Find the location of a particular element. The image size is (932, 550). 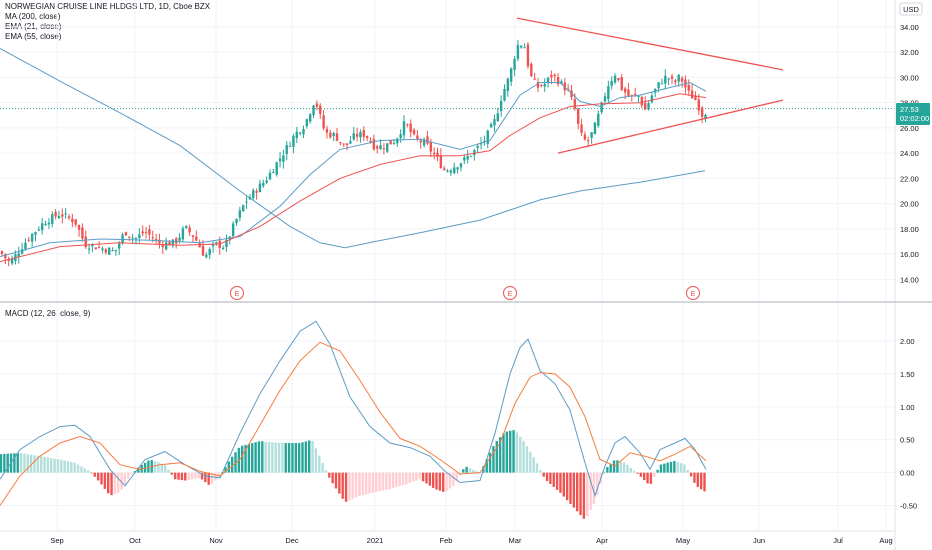

macd-tick-label: 0.00 is located at coordinates (907, 473).